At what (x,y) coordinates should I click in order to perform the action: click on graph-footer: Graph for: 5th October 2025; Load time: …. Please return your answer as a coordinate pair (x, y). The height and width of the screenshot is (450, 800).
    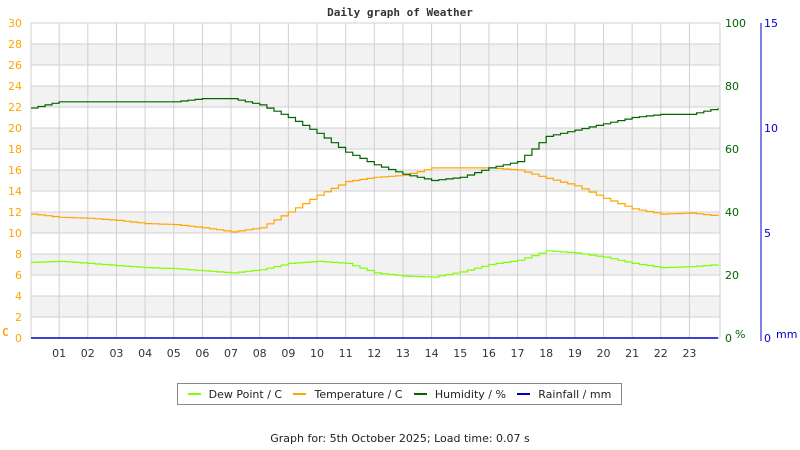
    Looking at the image, I should click on (400, 438).